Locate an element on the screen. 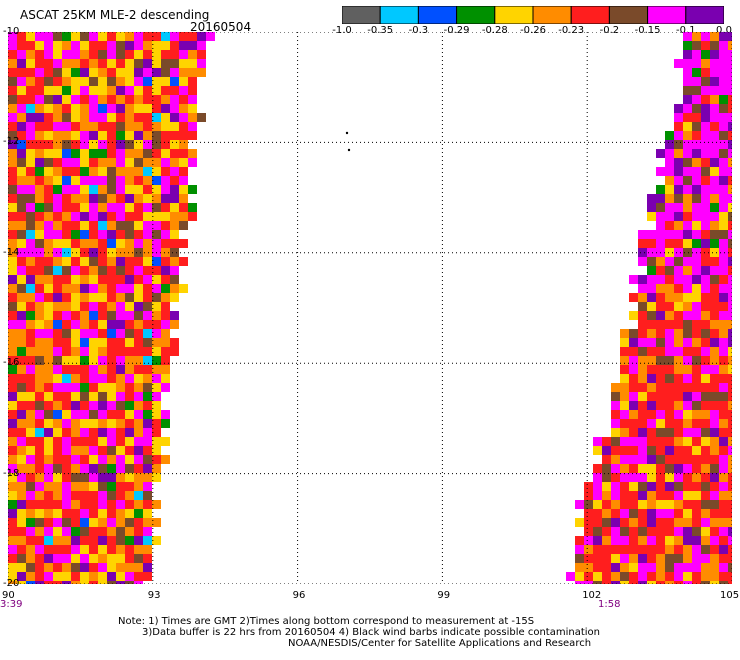 The height and width of the screenshot is (660, 740). colorbar-label: -0.1 is located at coordinates (686, 30).